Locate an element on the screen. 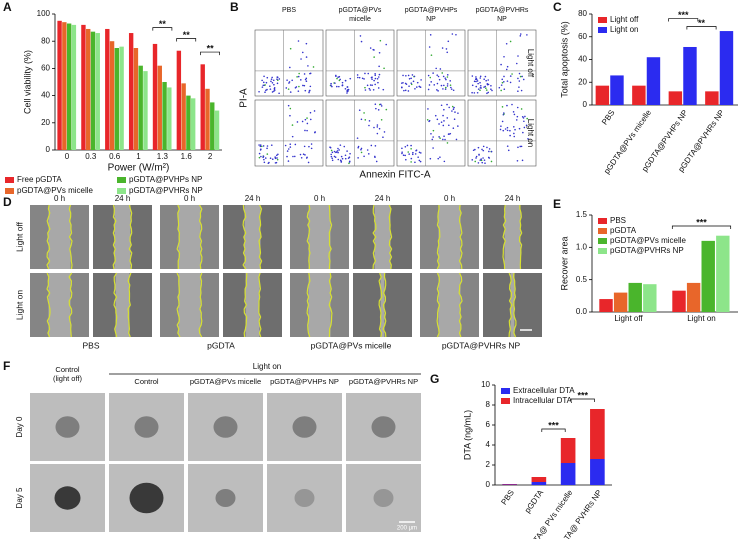 This screenshot has width=743, height=539. panel-letter: A is located at coordinates (7, 7).